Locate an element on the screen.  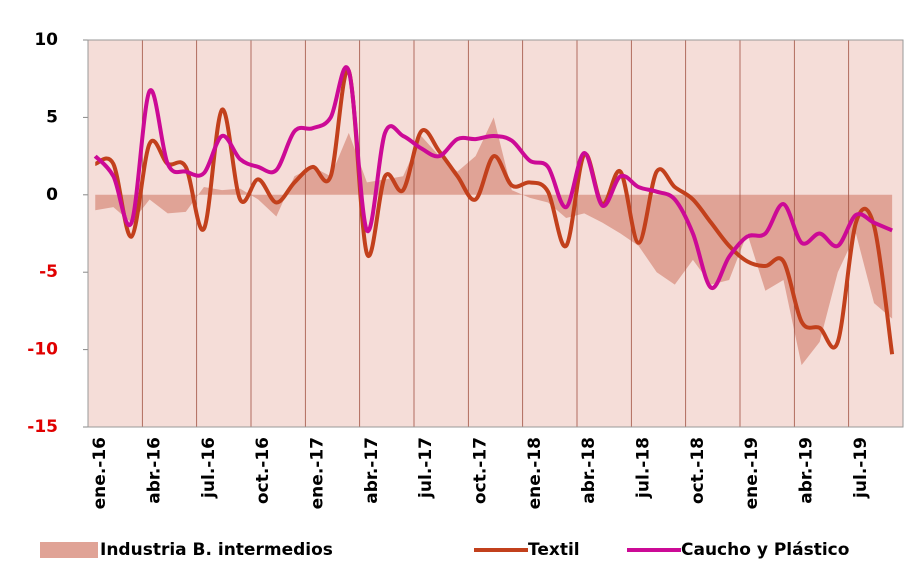
y-tick-label: 10 is located at coordinates (46, 40).